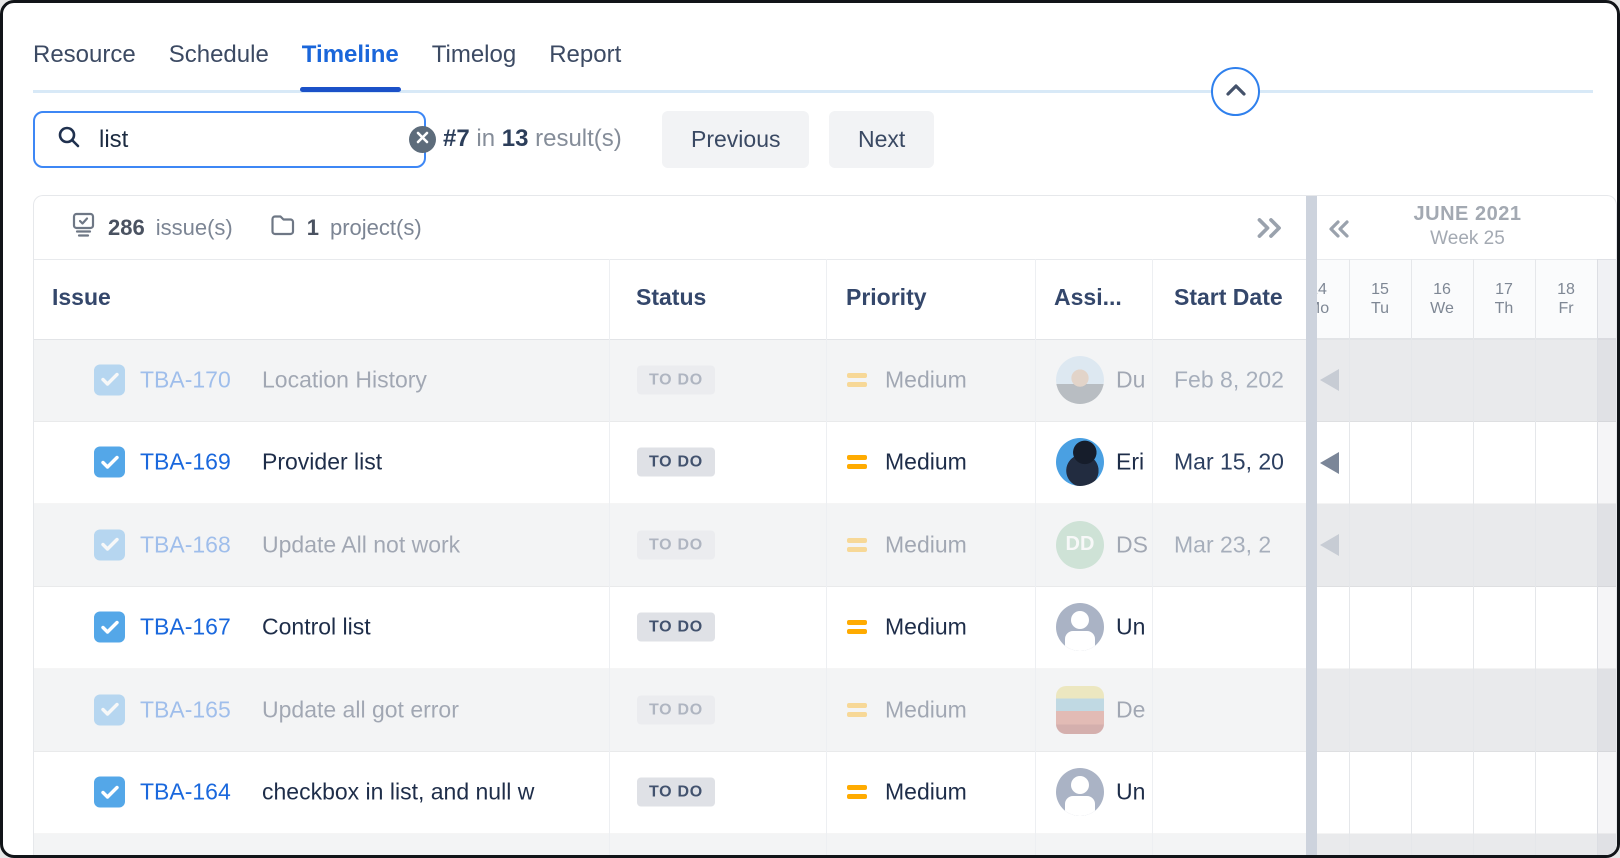 The width and height of the screenshot is (1620, 858). Describe the element at coordinates (1080, 462) in the screenshot. I see `avatar` at that location.